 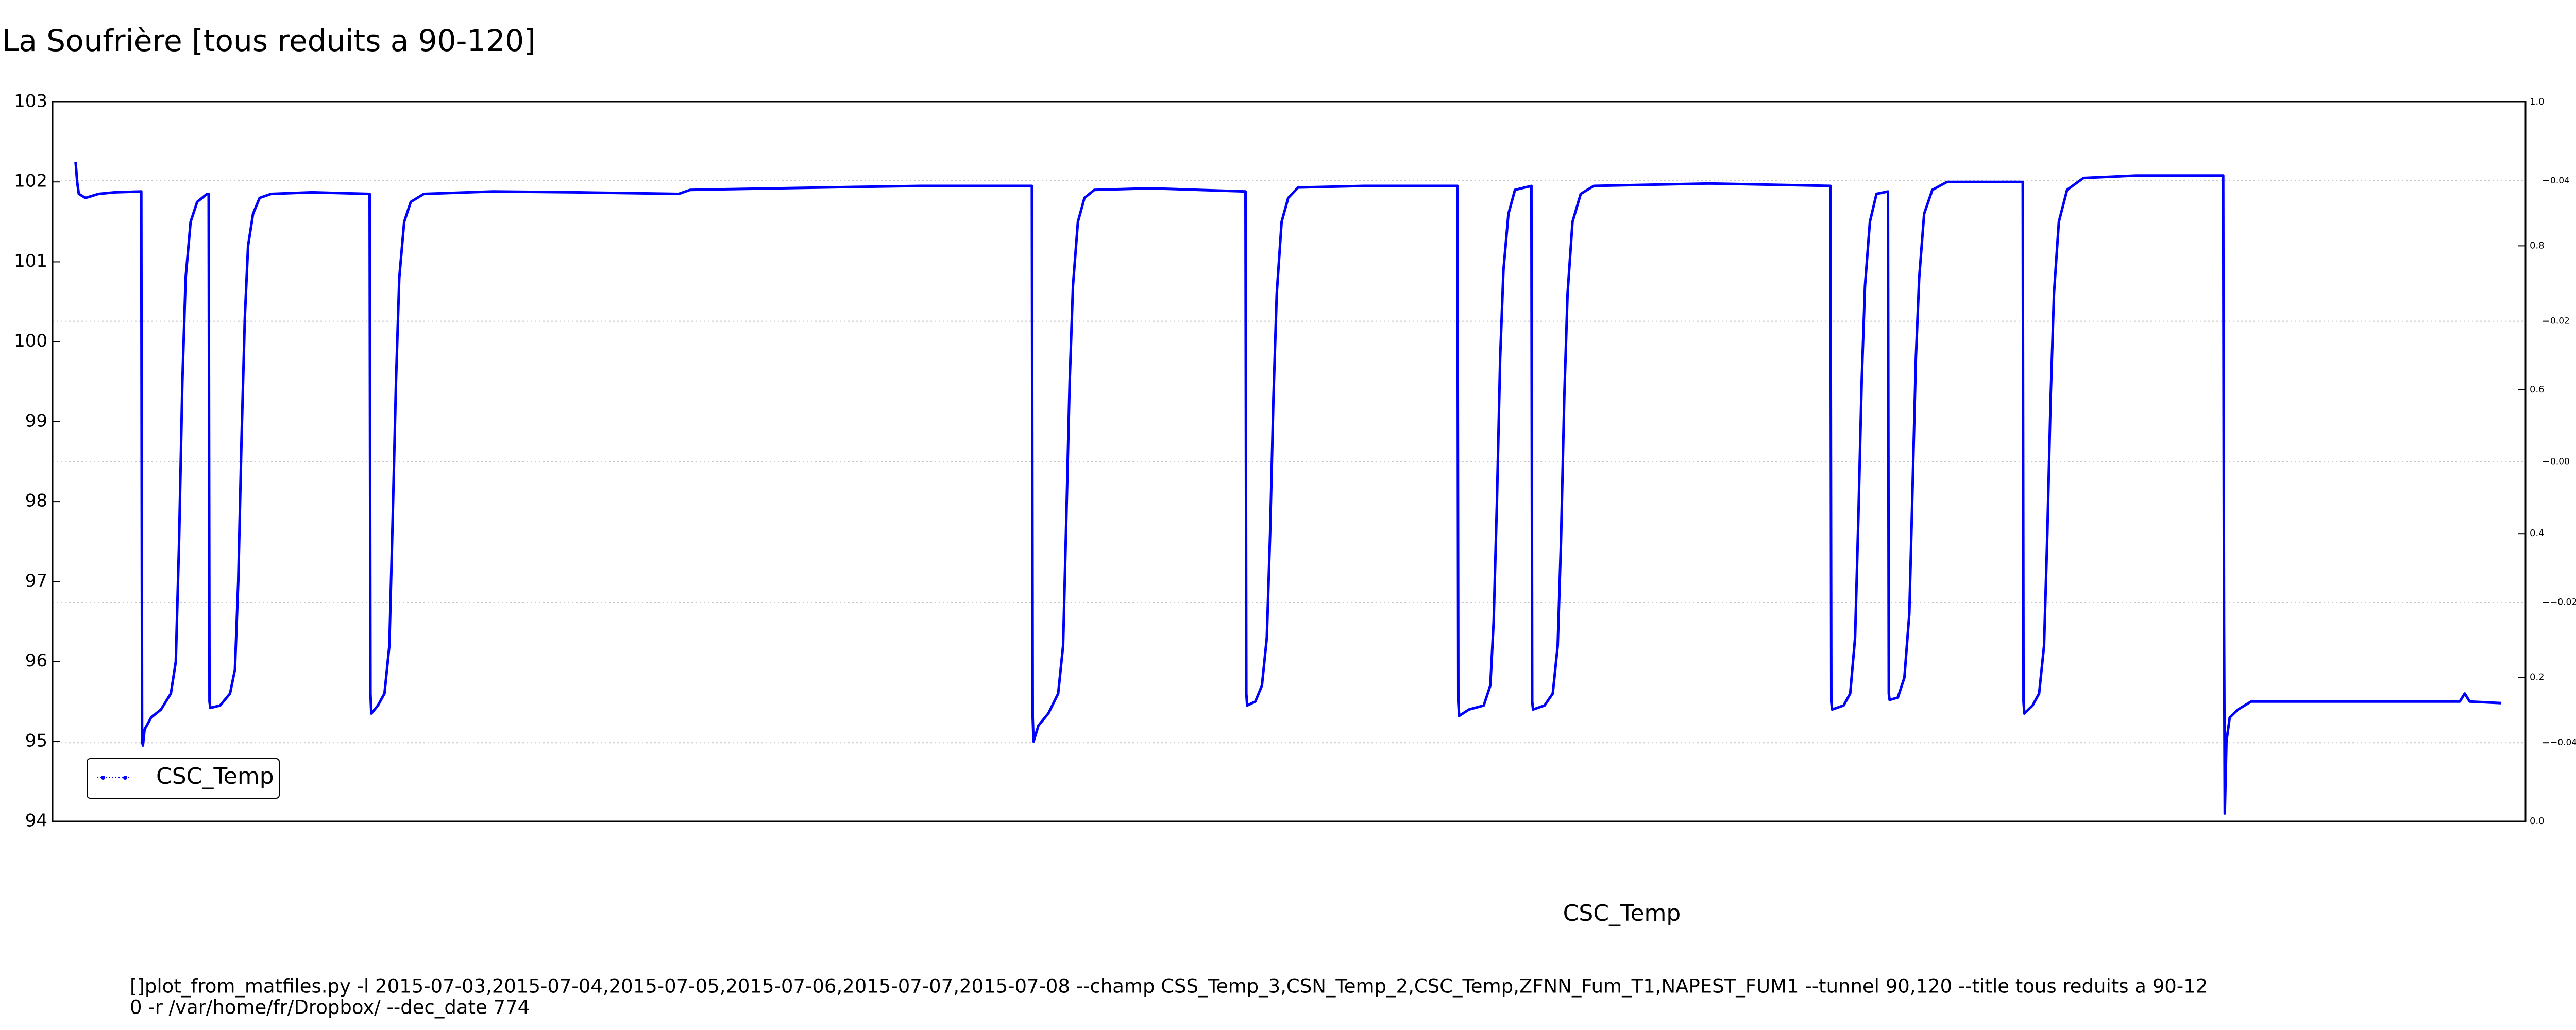 What do you see at coordinates (2563, 743) in the screenshot?
I see `y3-tick-label: −0.04` at bounding box center [2563, 743].